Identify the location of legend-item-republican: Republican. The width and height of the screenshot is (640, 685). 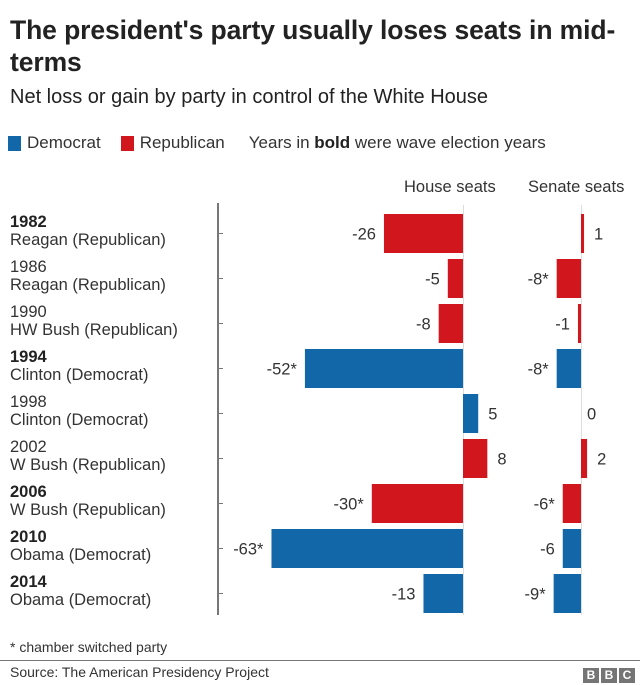
(172, 143).